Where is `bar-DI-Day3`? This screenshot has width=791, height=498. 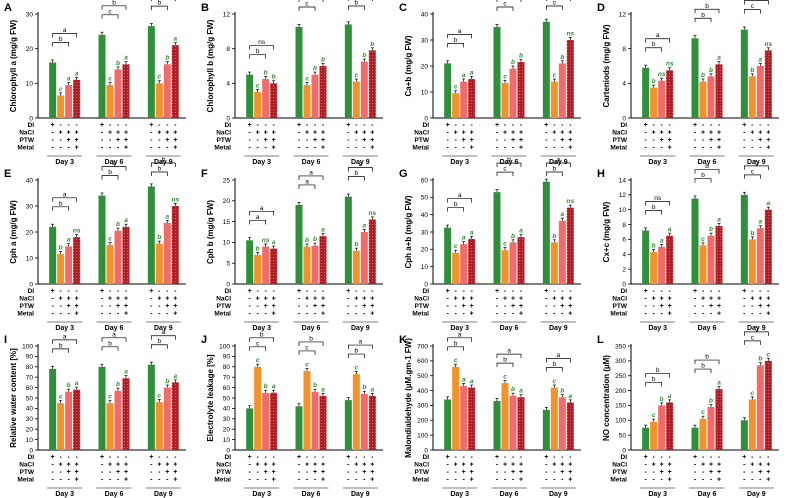
bar-DI-Day3 is located at coordinates (448, 90).